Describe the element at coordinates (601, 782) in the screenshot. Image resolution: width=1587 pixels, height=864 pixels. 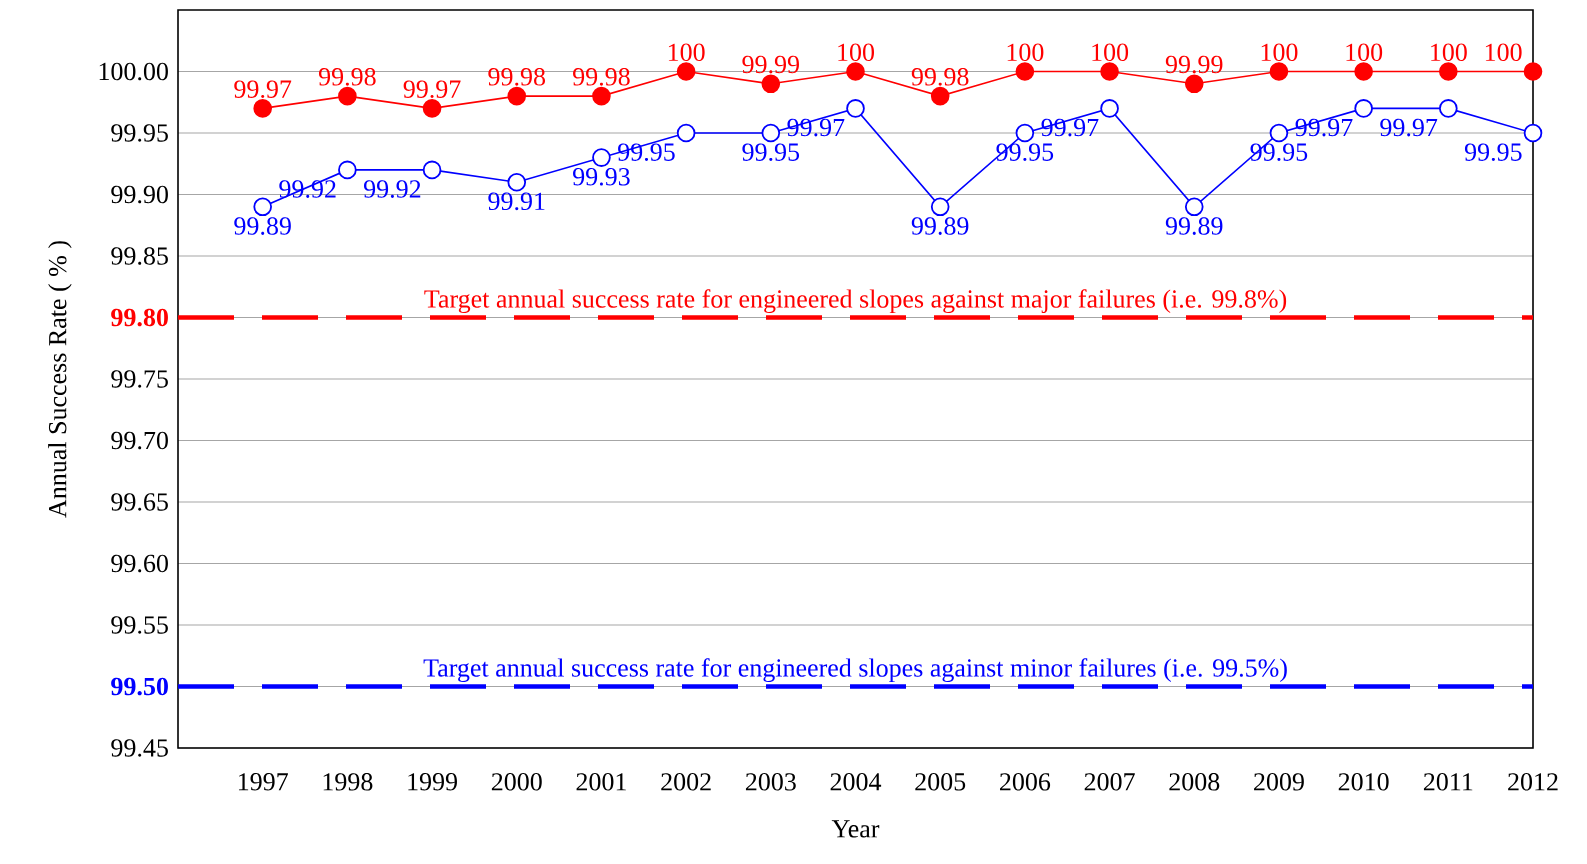
I see `x-tick-label: 2001` at that location.